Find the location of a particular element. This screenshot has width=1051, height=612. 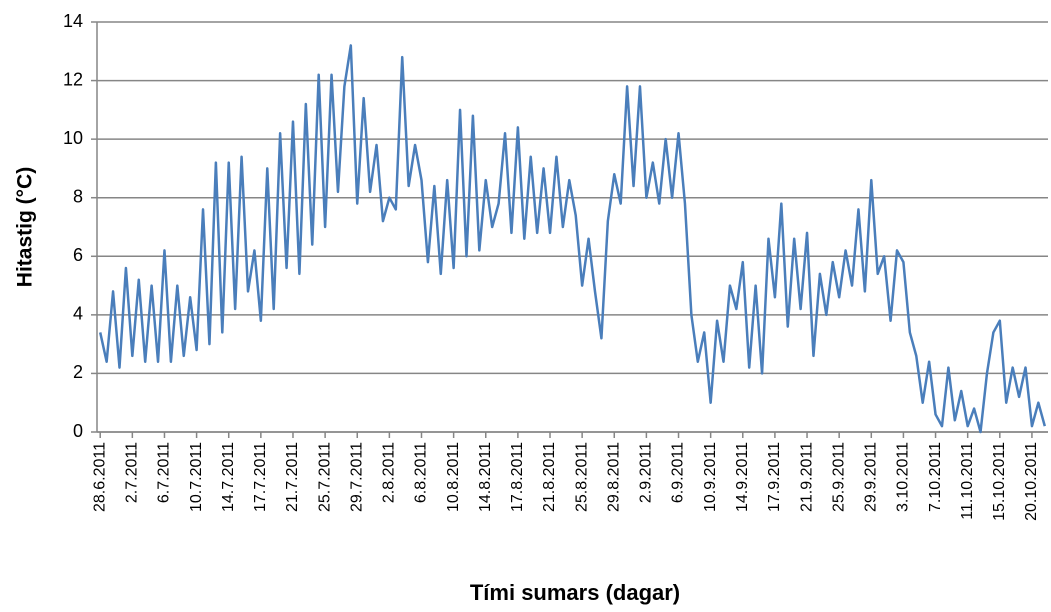

x-tick-label: 10.7.2011 is located at coordinates (196, 477).